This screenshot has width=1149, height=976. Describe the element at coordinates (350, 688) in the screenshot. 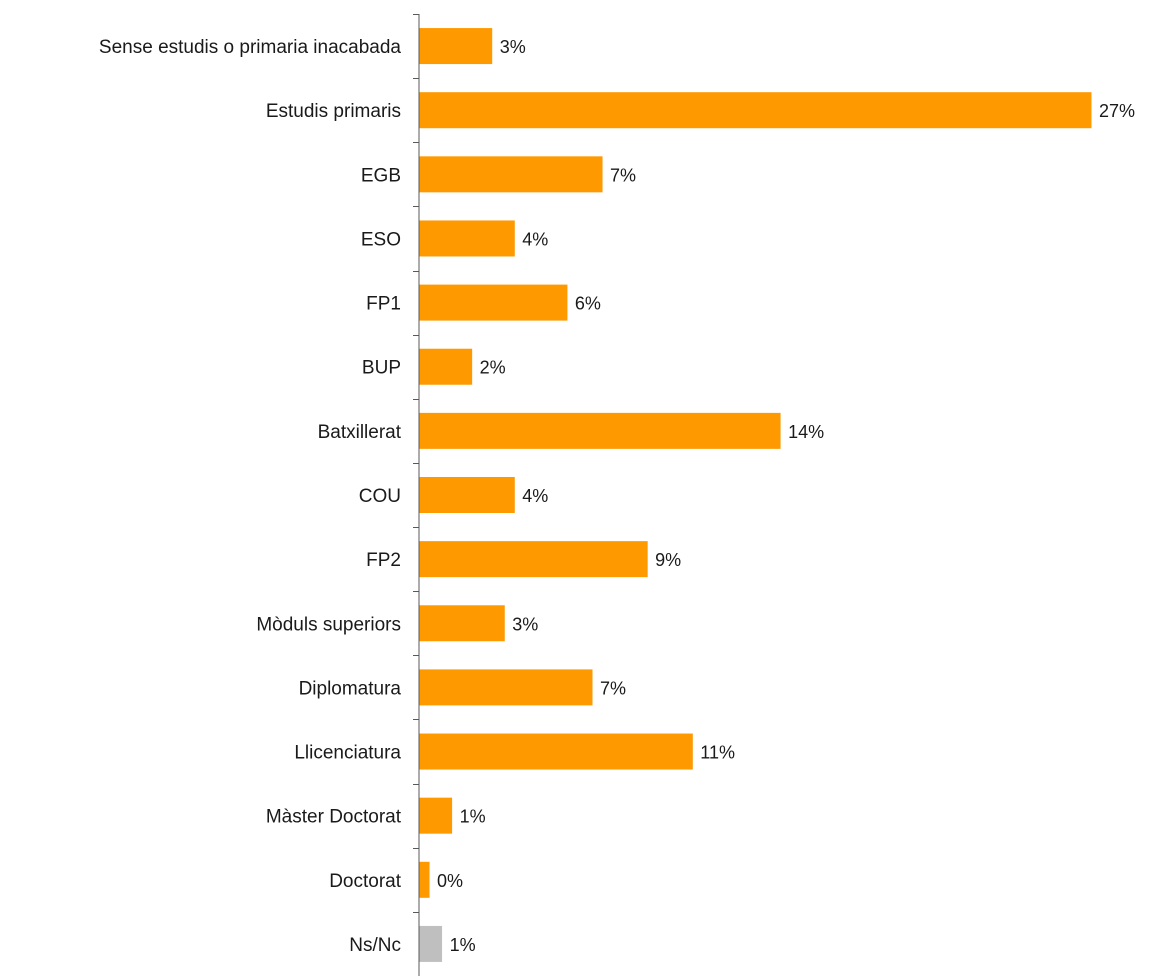

I see `category-label-diplomatura: Diplomatura` at that location.